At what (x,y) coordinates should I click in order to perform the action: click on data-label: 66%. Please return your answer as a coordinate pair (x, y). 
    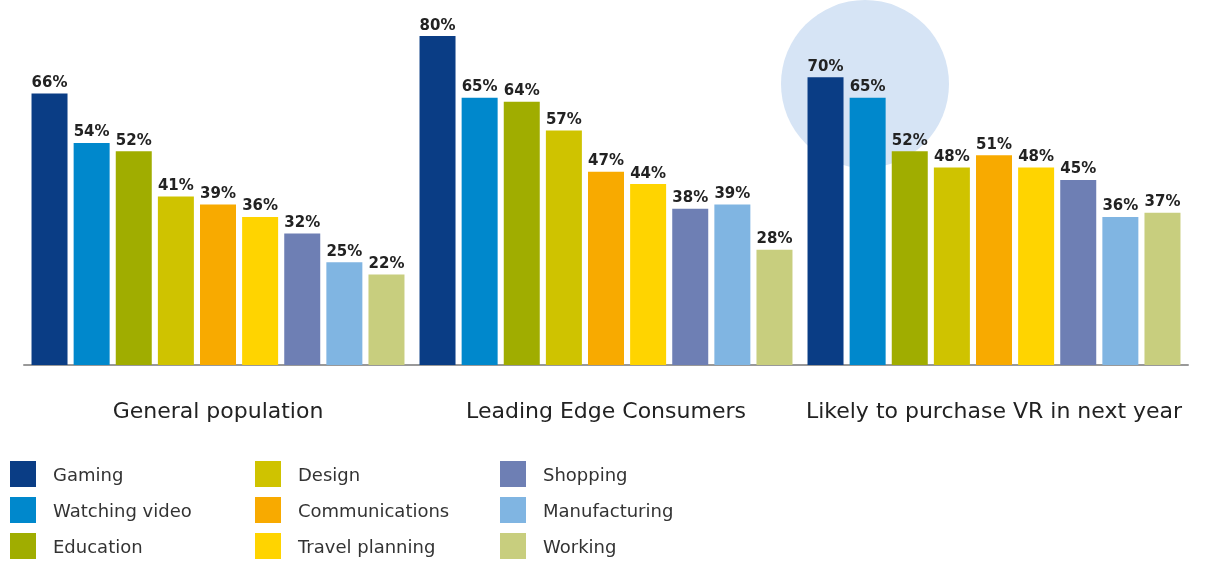
    Looking at the image, I should click on (49, 82).